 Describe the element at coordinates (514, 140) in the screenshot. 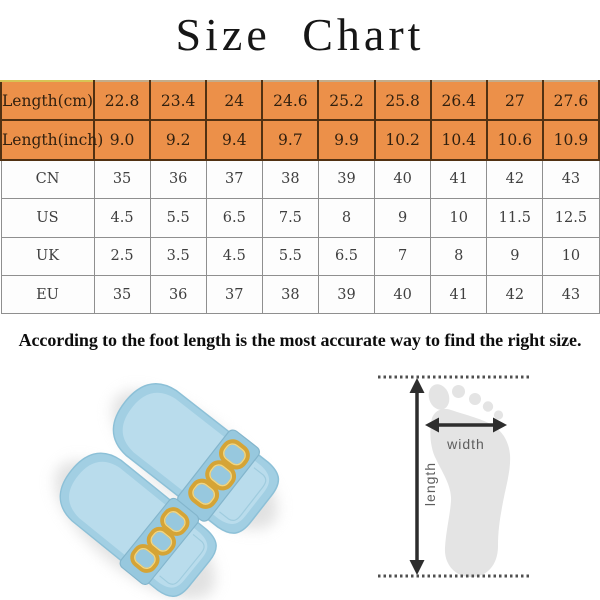

I see `size-cell: 10.6` at that location.